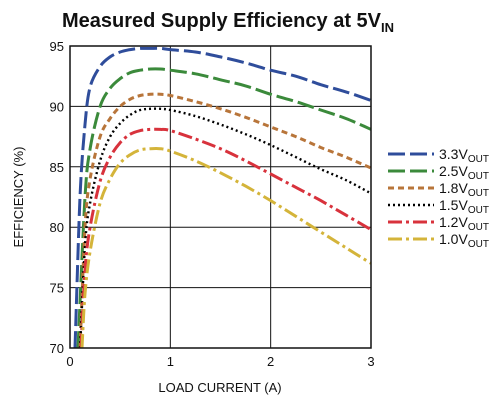  What do you see at coordinates (222, 21) in the screenshot?
I see `chart-title-main: Measured Supply Efficiency at 5V` at bounding box center [222, 21].